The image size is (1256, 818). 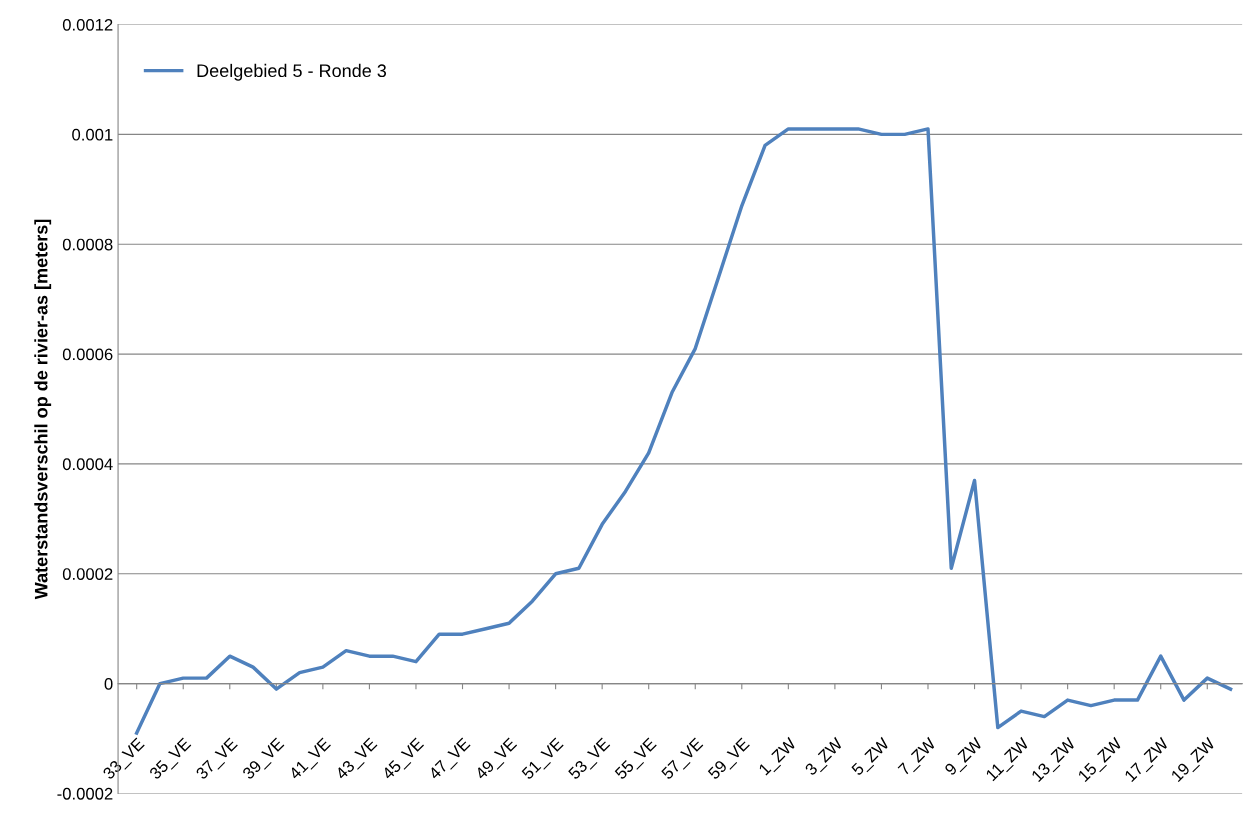 I want to click on y-tick-label: 0.0012, so click(x=87, y=24).